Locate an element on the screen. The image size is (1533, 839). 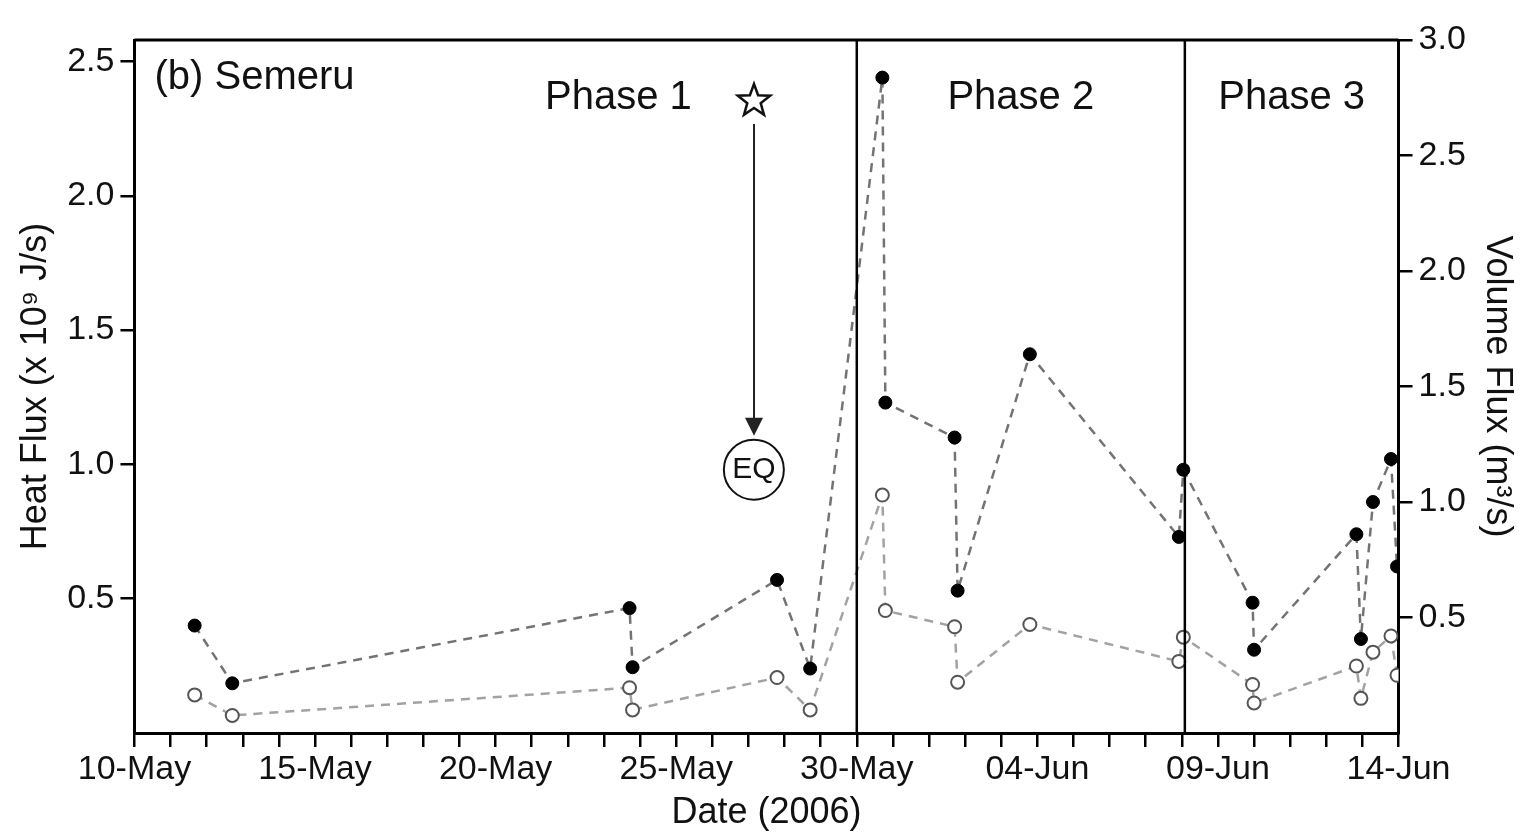
y2-tick-label: 0.5 is located at coordinates (1442, 614).